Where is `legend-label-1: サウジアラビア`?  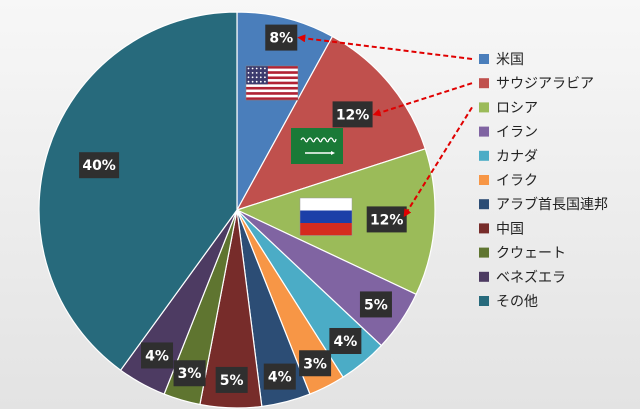
legend-label-1: サウジアラビア is located at coordinates (545, 84).